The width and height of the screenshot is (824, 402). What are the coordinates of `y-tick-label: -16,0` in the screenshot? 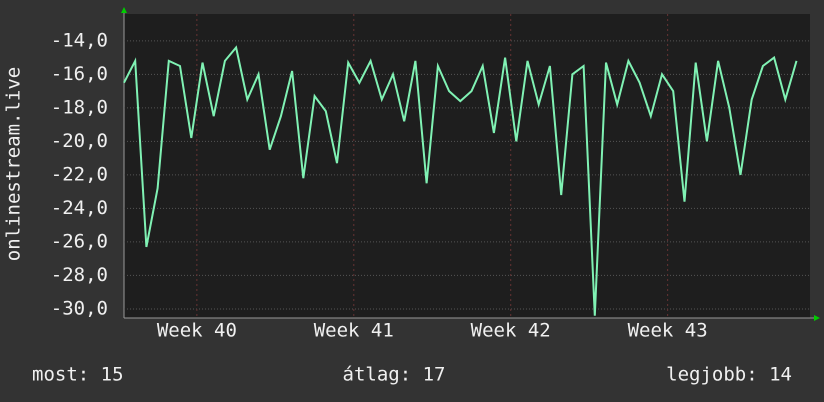 It's located at (79, 74).